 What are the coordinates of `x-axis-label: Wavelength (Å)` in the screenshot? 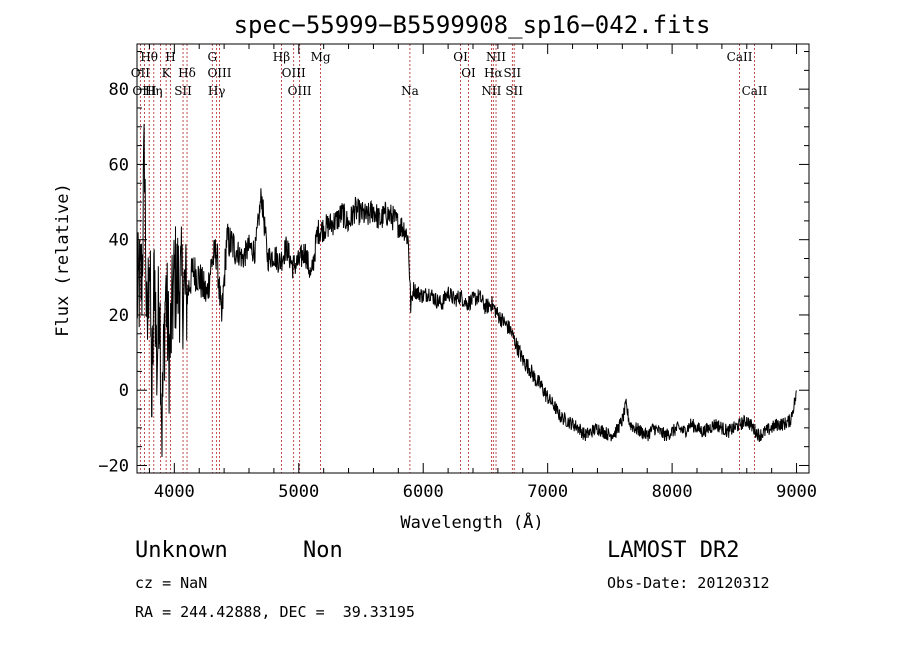 It's located at (471, 522).